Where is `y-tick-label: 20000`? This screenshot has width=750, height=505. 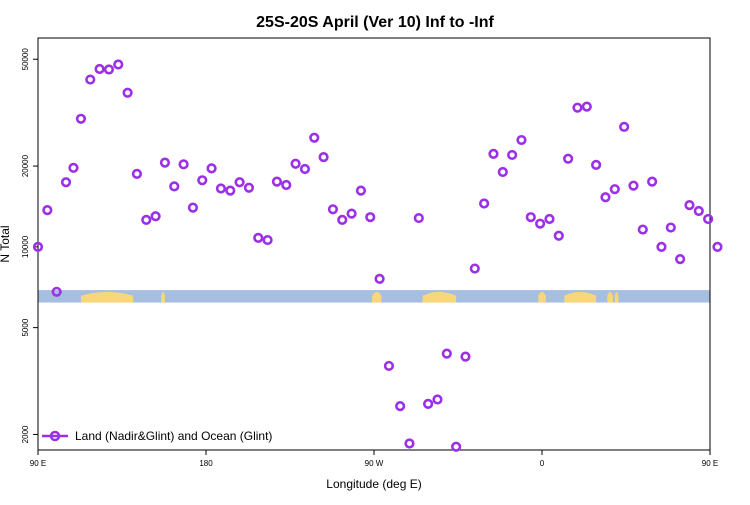
y-tick-label: 20000 is located at coordinates (25, 165).